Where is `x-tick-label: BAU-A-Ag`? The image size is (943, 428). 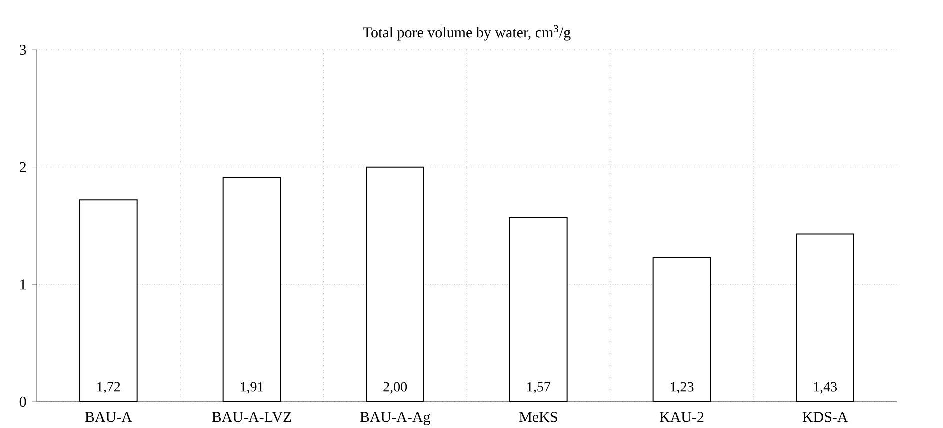 x-tick-label: BAU-A-Ag is located at coordinates (395, 419).